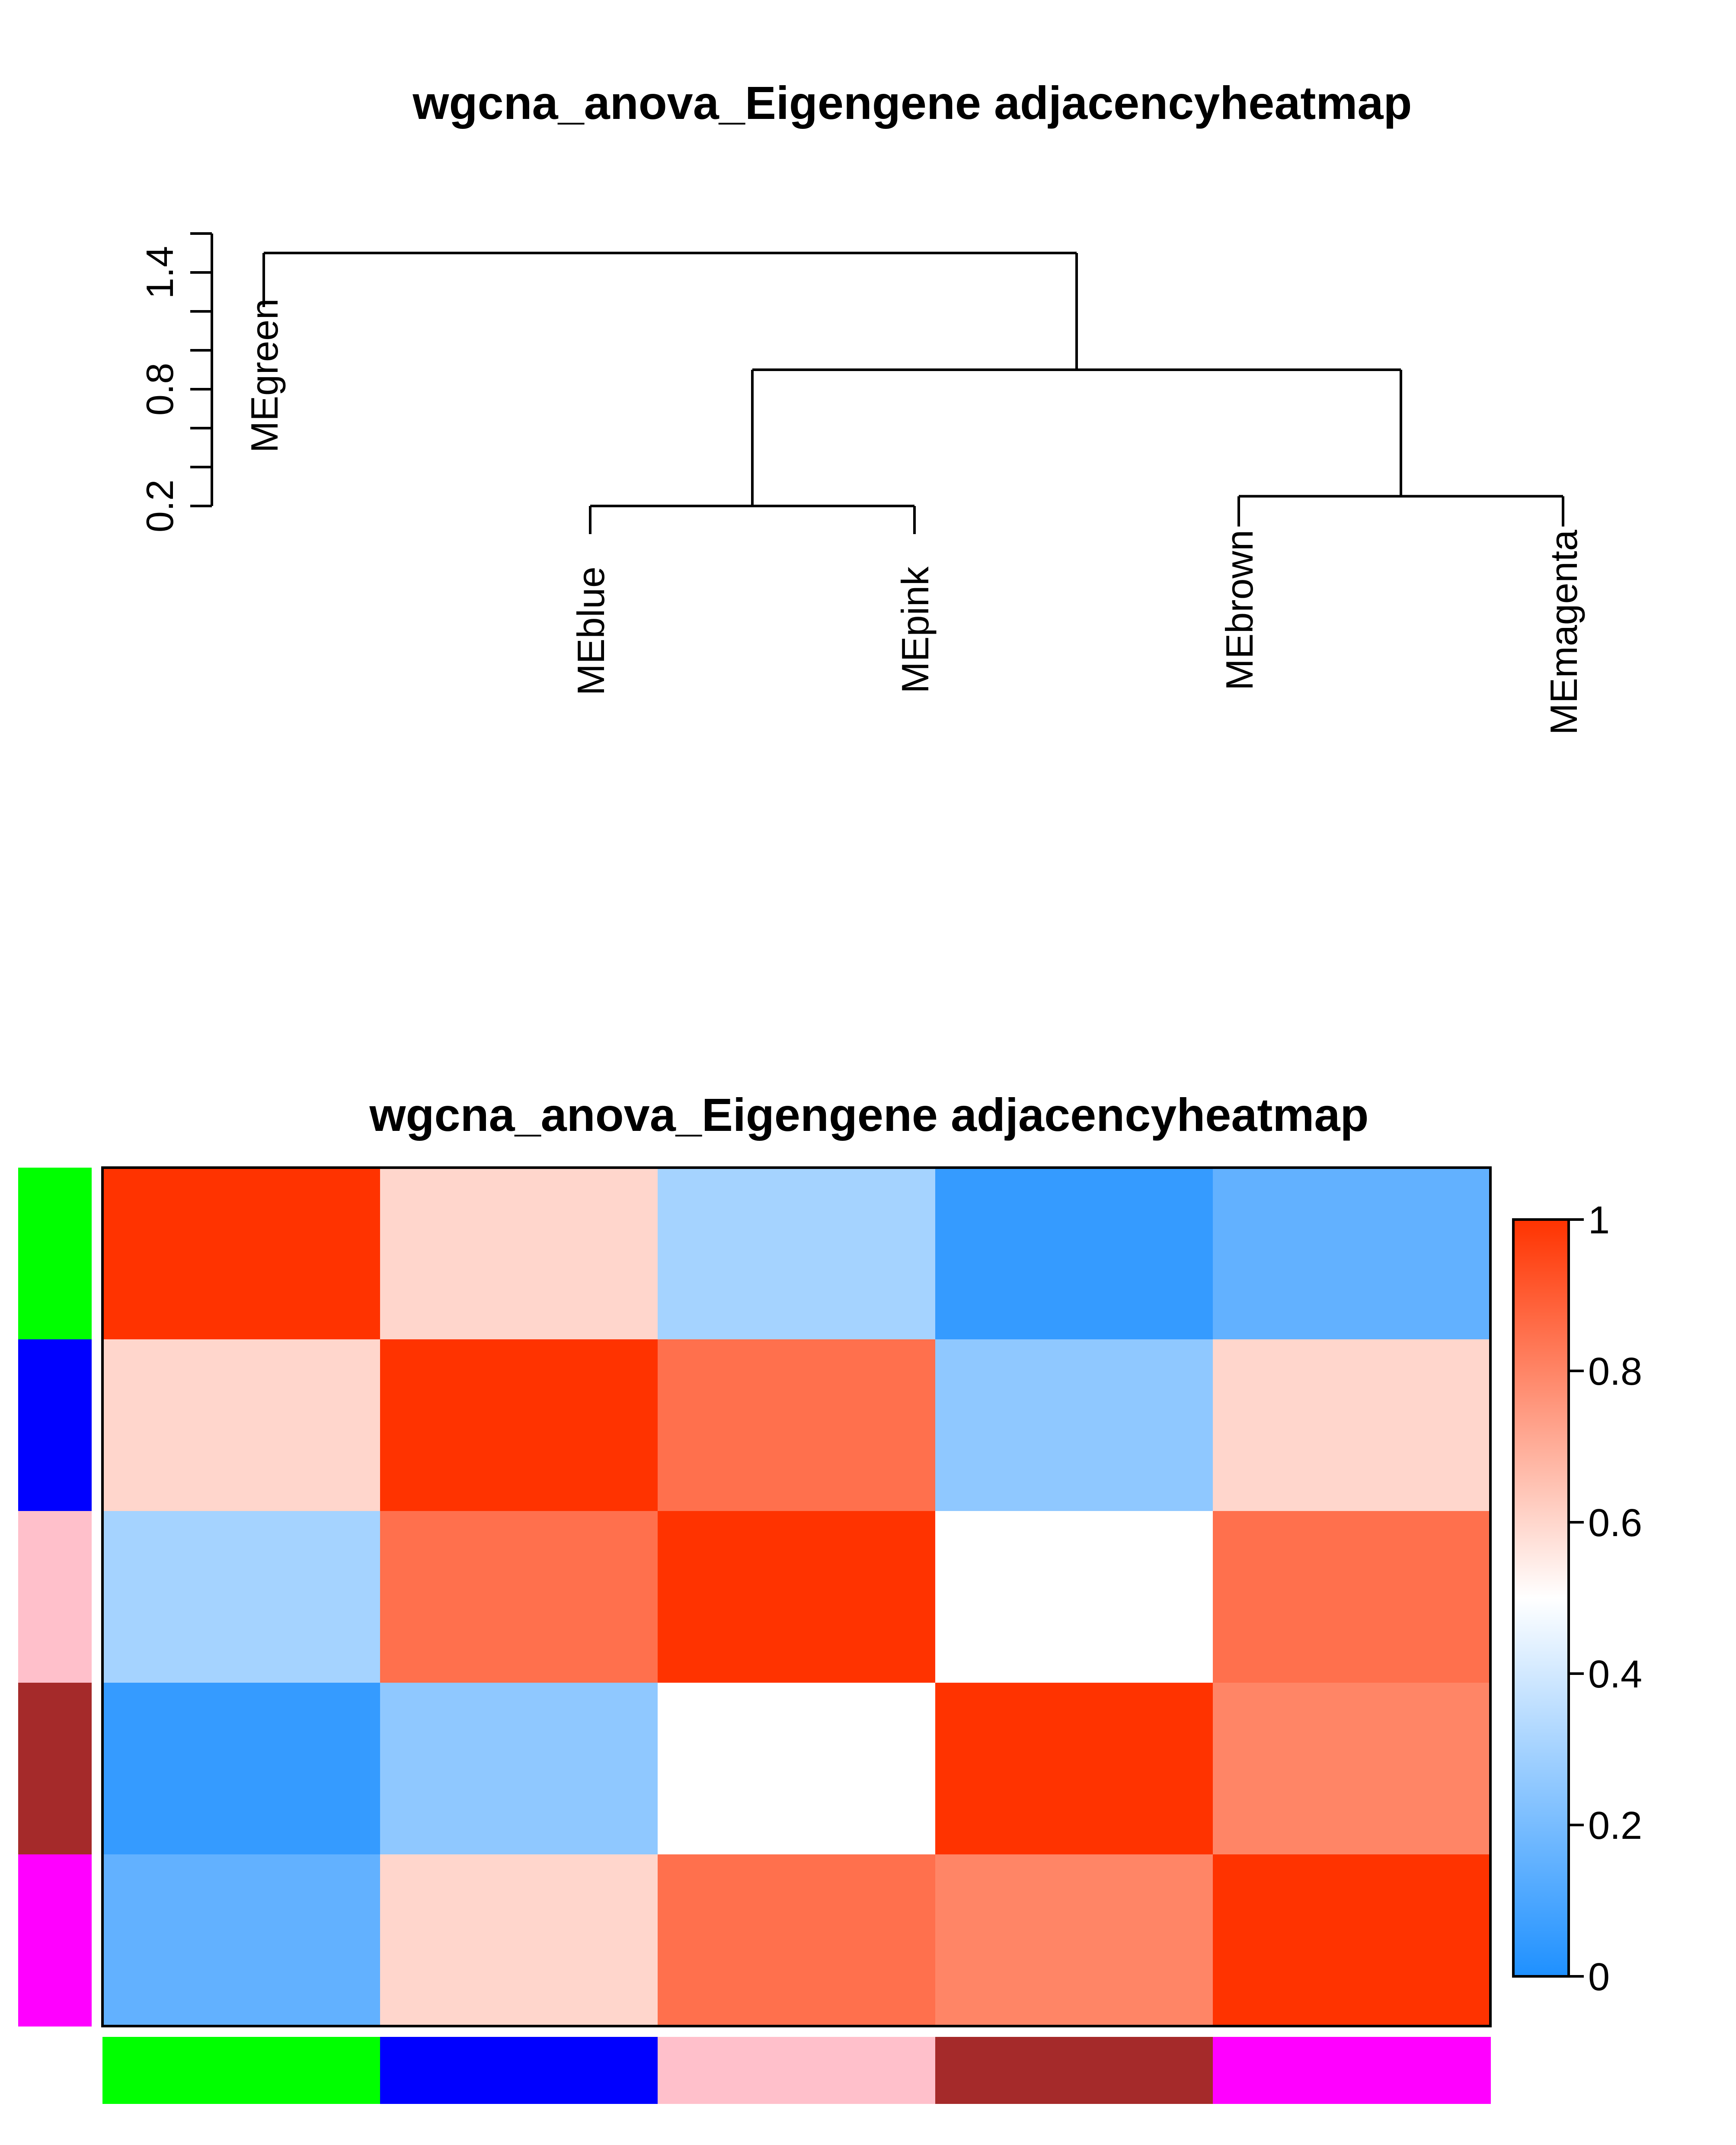 Image resolution: width=1736 pixels, height=2145 pixels. Describe the element at coordinates (159, 272) in the screenshot. I see `y-tick-label: 1.4` at that location.